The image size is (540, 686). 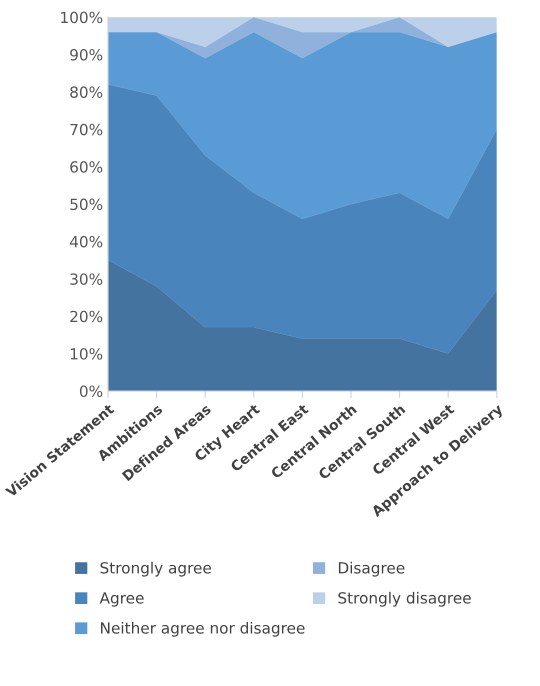 I want to click on y-tick-label: 10%, so click(x=86, y=354).